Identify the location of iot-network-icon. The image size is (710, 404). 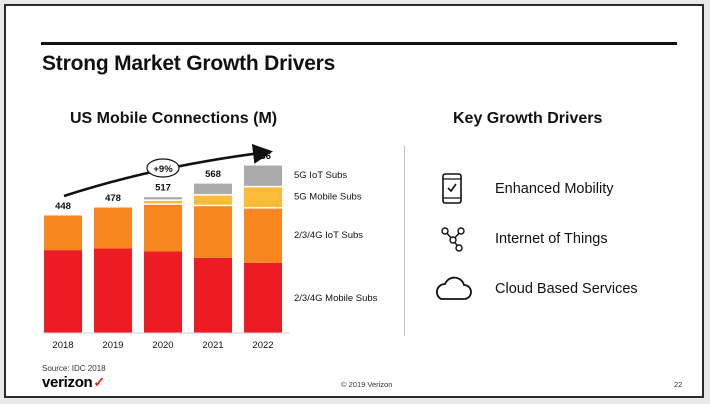
(453, 239).